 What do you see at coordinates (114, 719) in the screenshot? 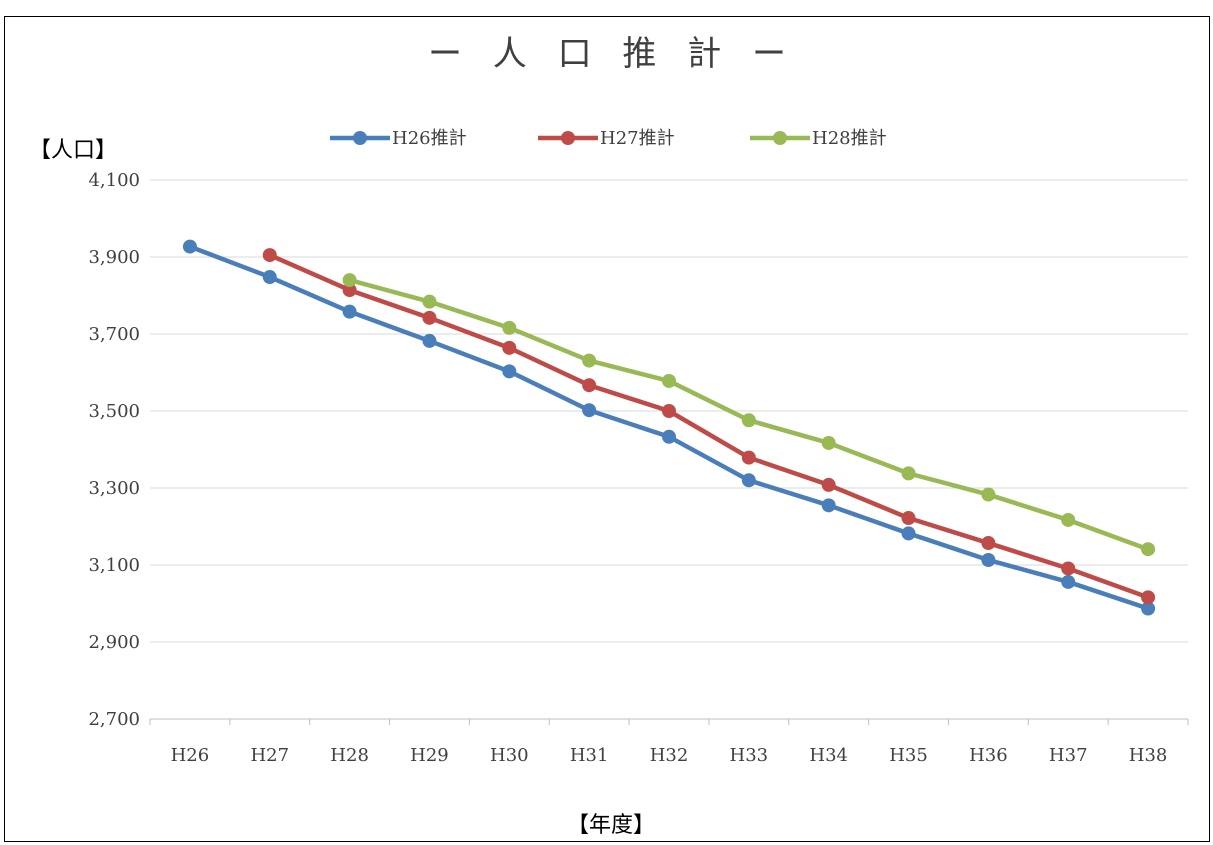
I see `y-tick-label: 2,700` at bounding box center [114, 719].